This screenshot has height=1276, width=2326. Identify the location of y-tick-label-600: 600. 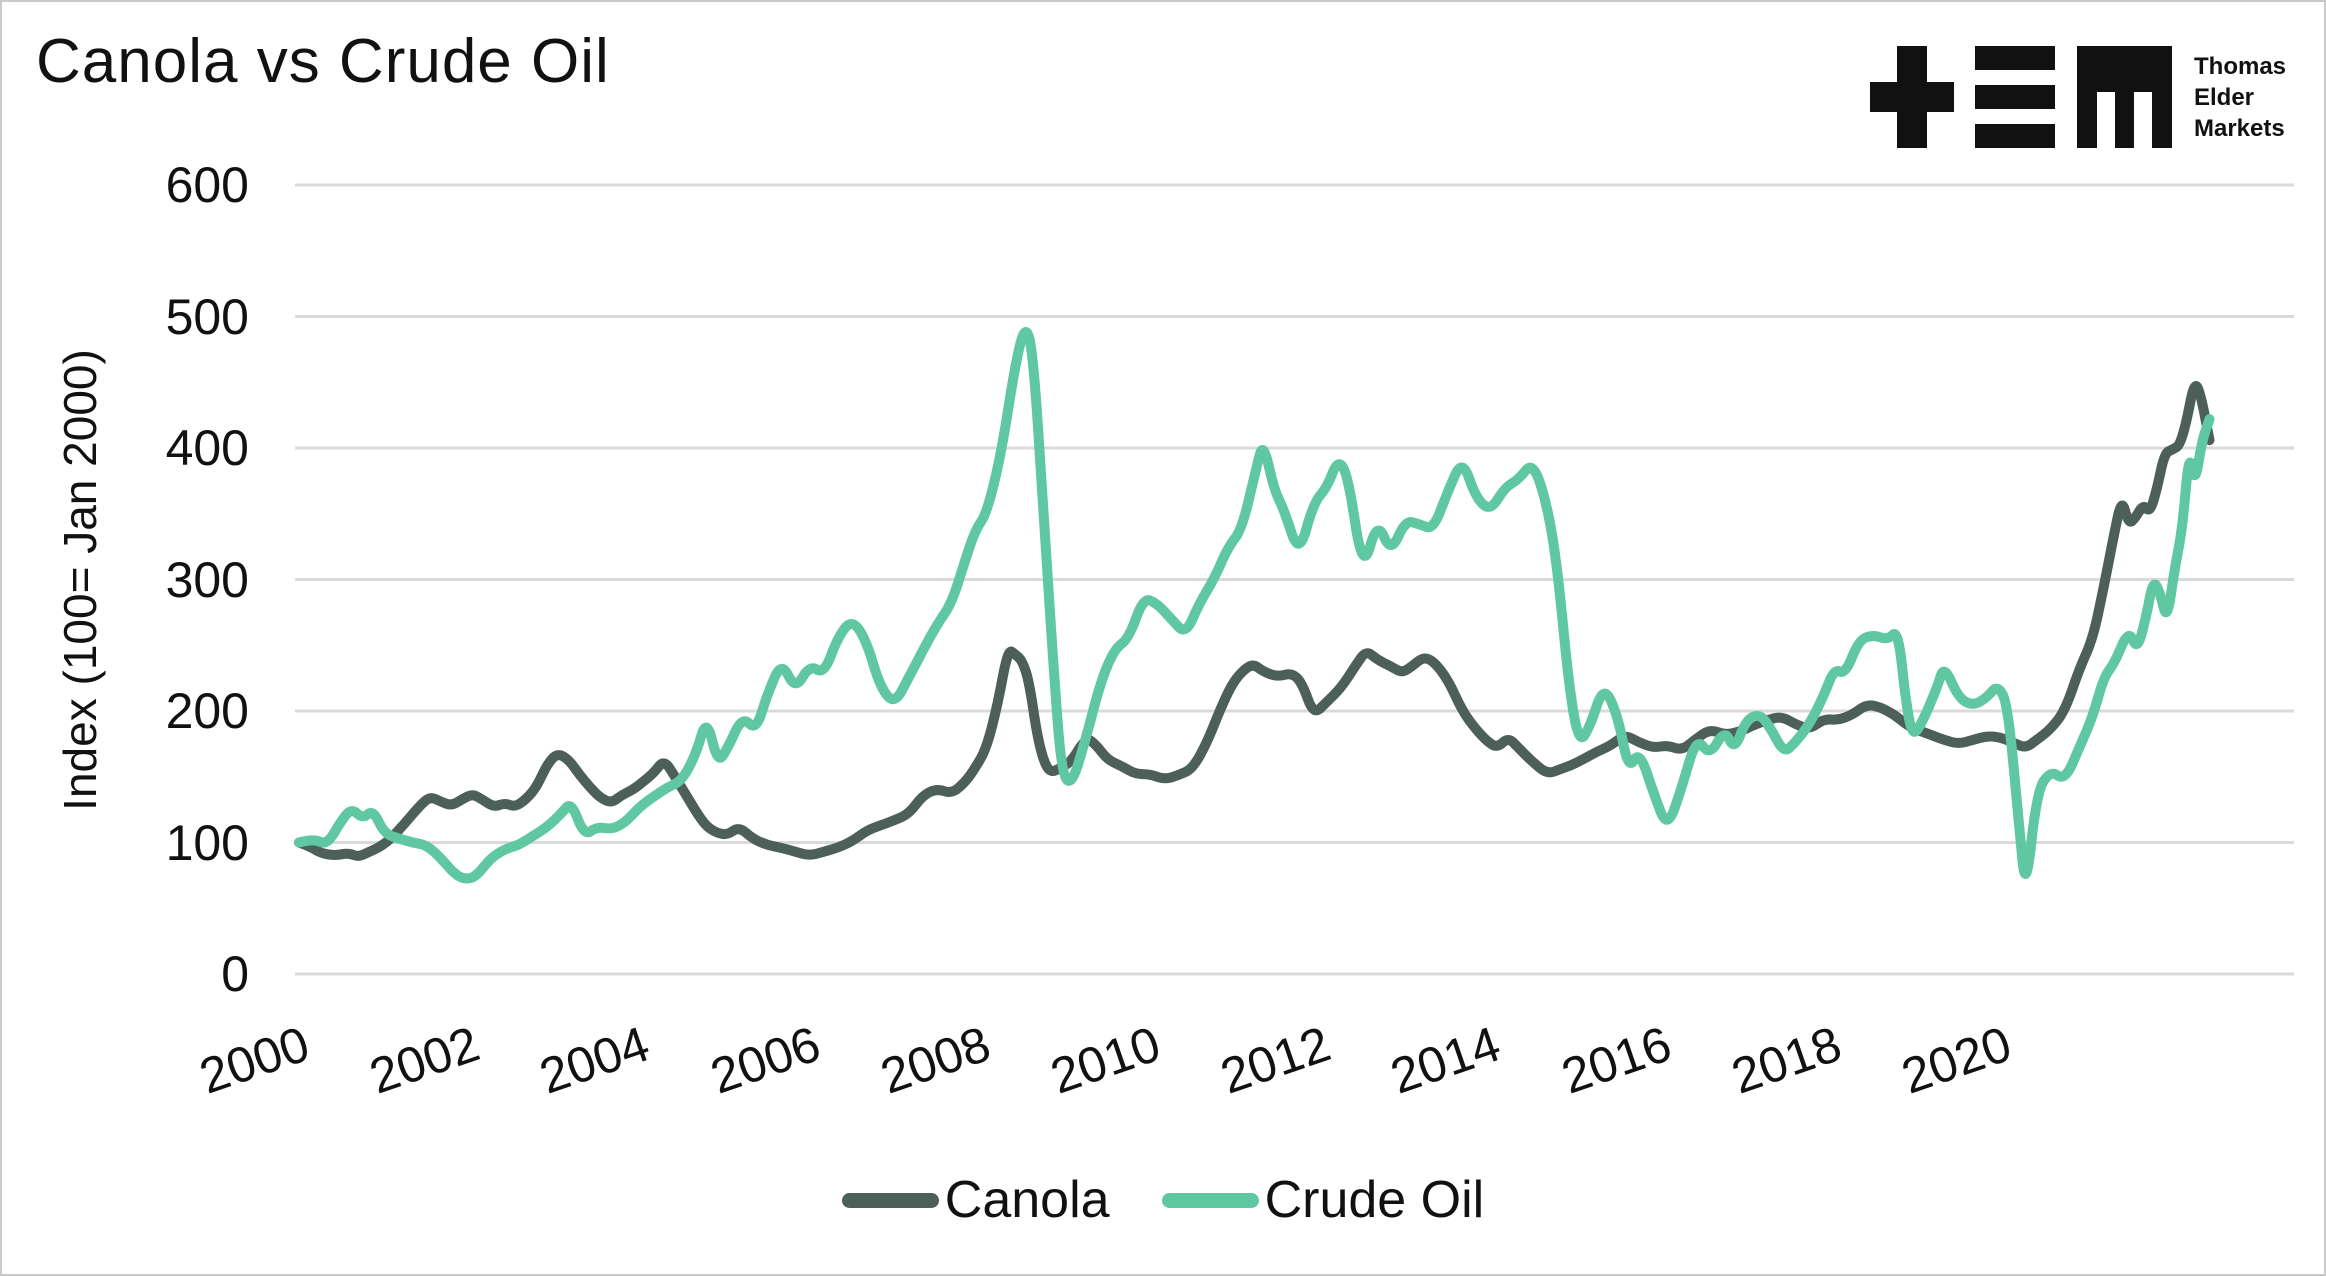
(207, 185).